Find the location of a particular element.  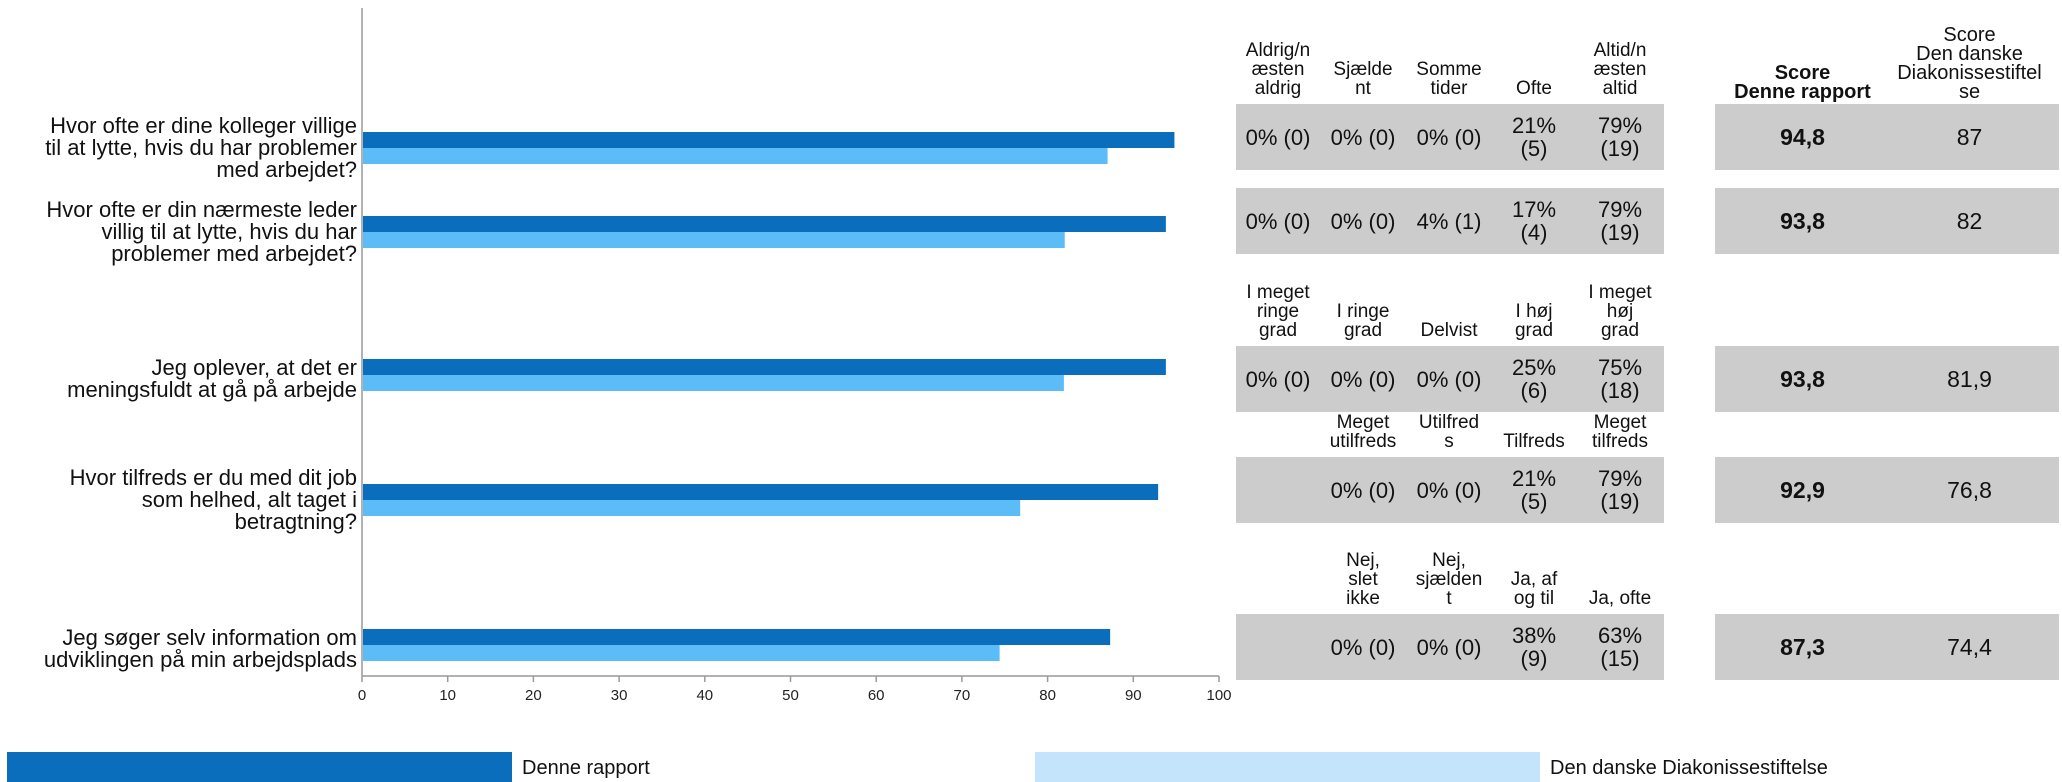

question-label-line: udviklingen på min arbejdsplads is located at coordinates (200, 659).